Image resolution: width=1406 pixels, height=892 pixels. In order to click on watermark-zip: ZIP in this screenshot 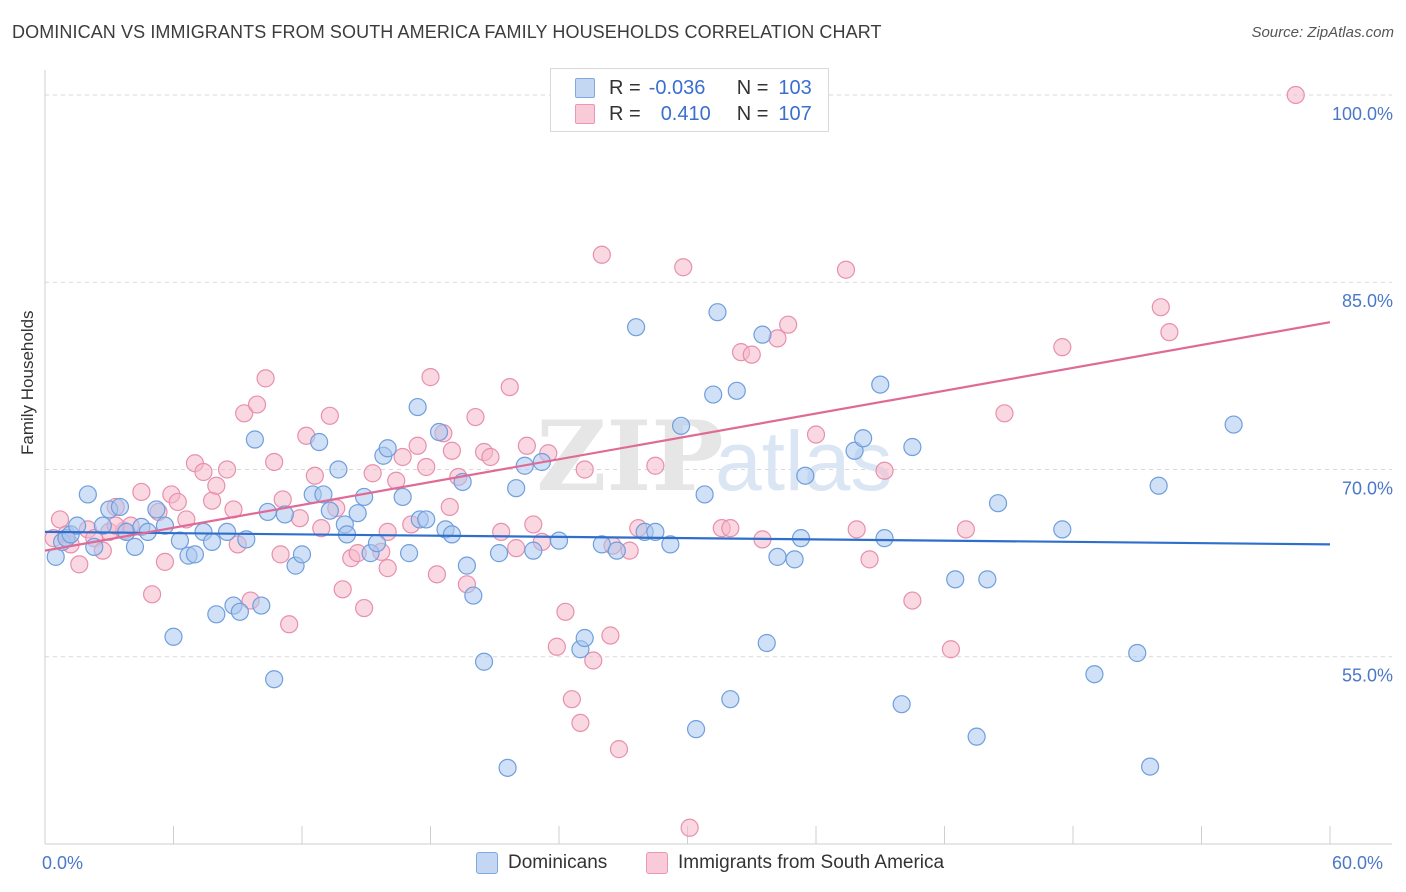, I will do `click(629, 456)`.